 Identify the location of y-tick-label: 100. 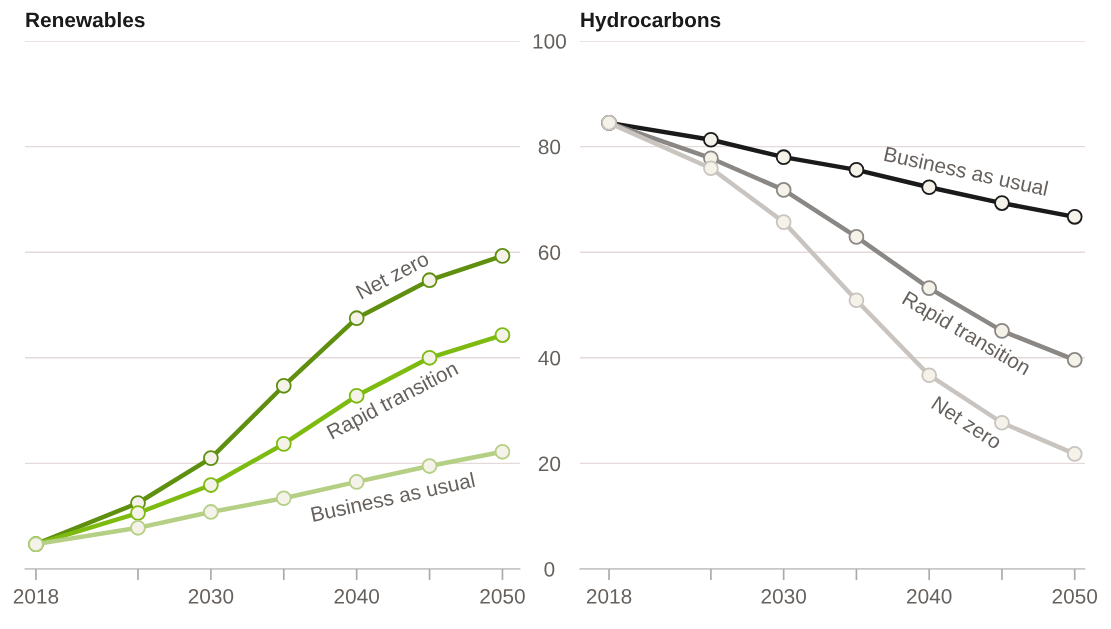
(549, 41).